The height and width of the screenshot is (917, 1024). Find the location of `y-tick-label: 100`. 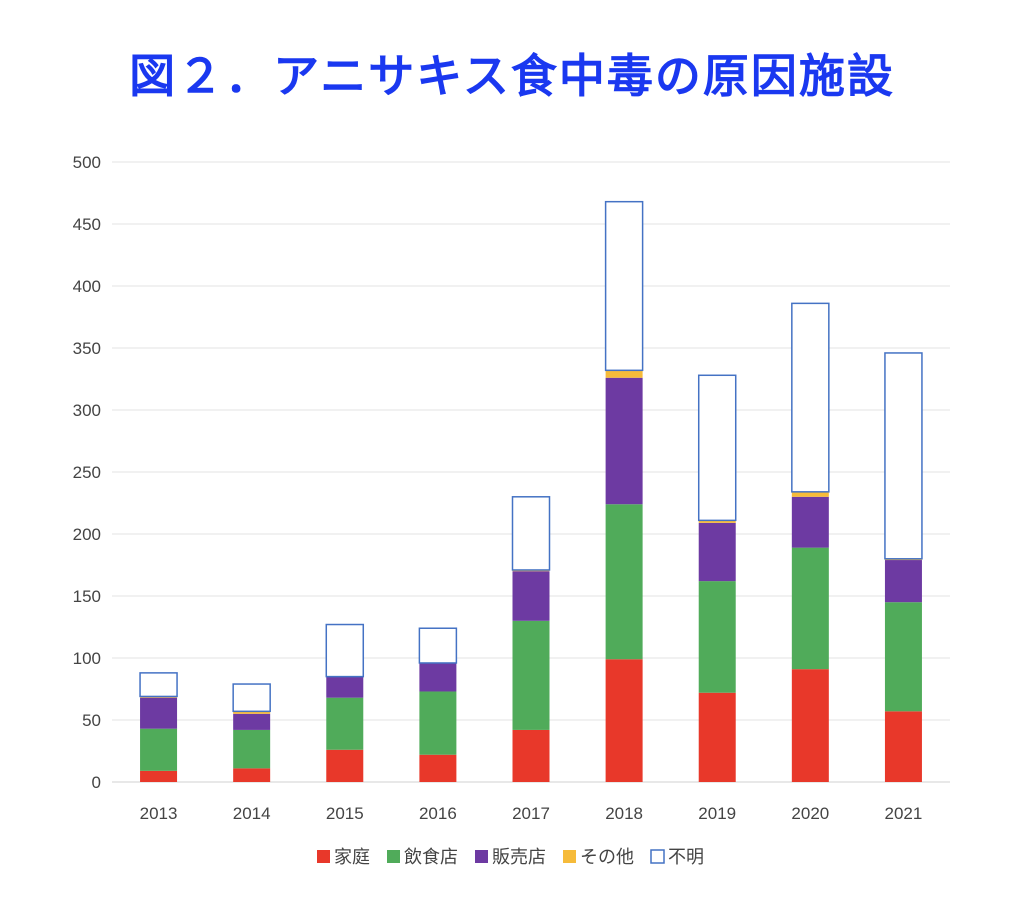

y-tick-label: 100 is located at coordinates (87, 658).